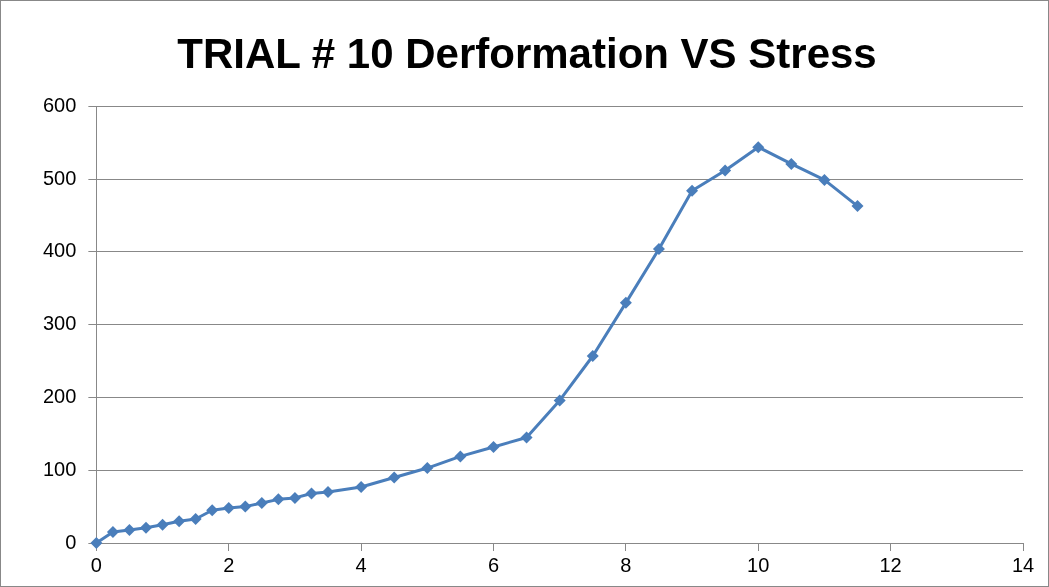 This screenshot has width=1049, height=587. I want to click on x-tick-label: 12, so click(890, 564).